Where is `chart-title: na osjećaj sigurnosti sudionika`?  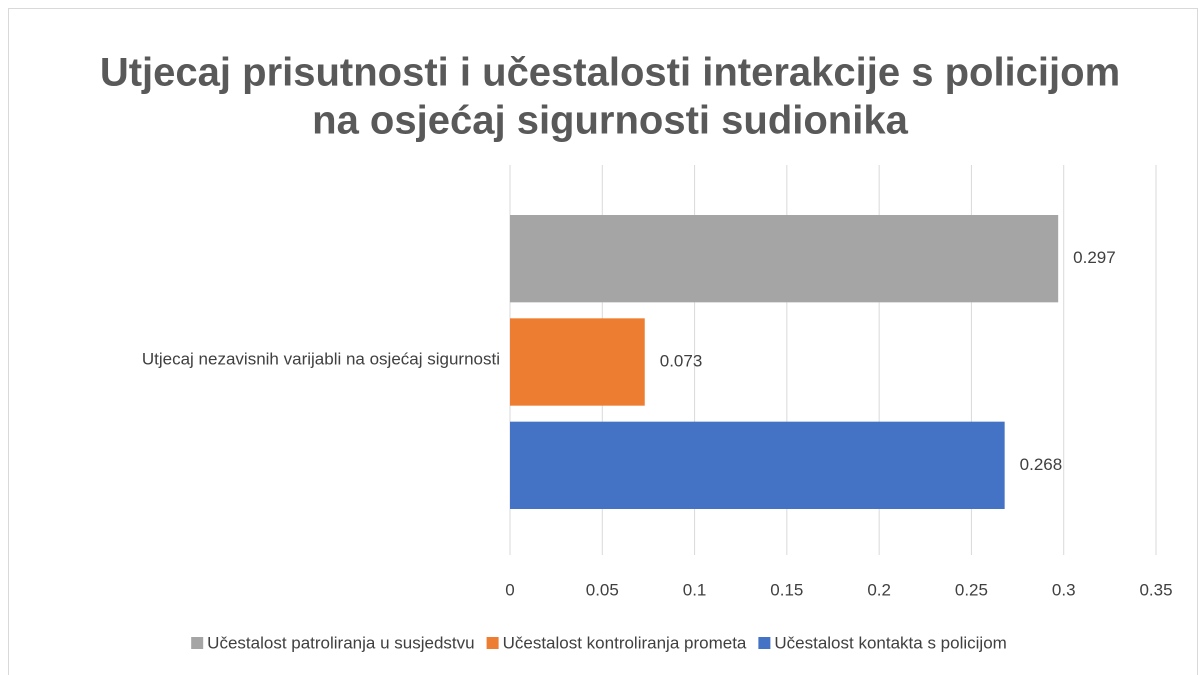
chart-title: na osjećaj sigurnosti sudionika is located at coordinates (610, 121).